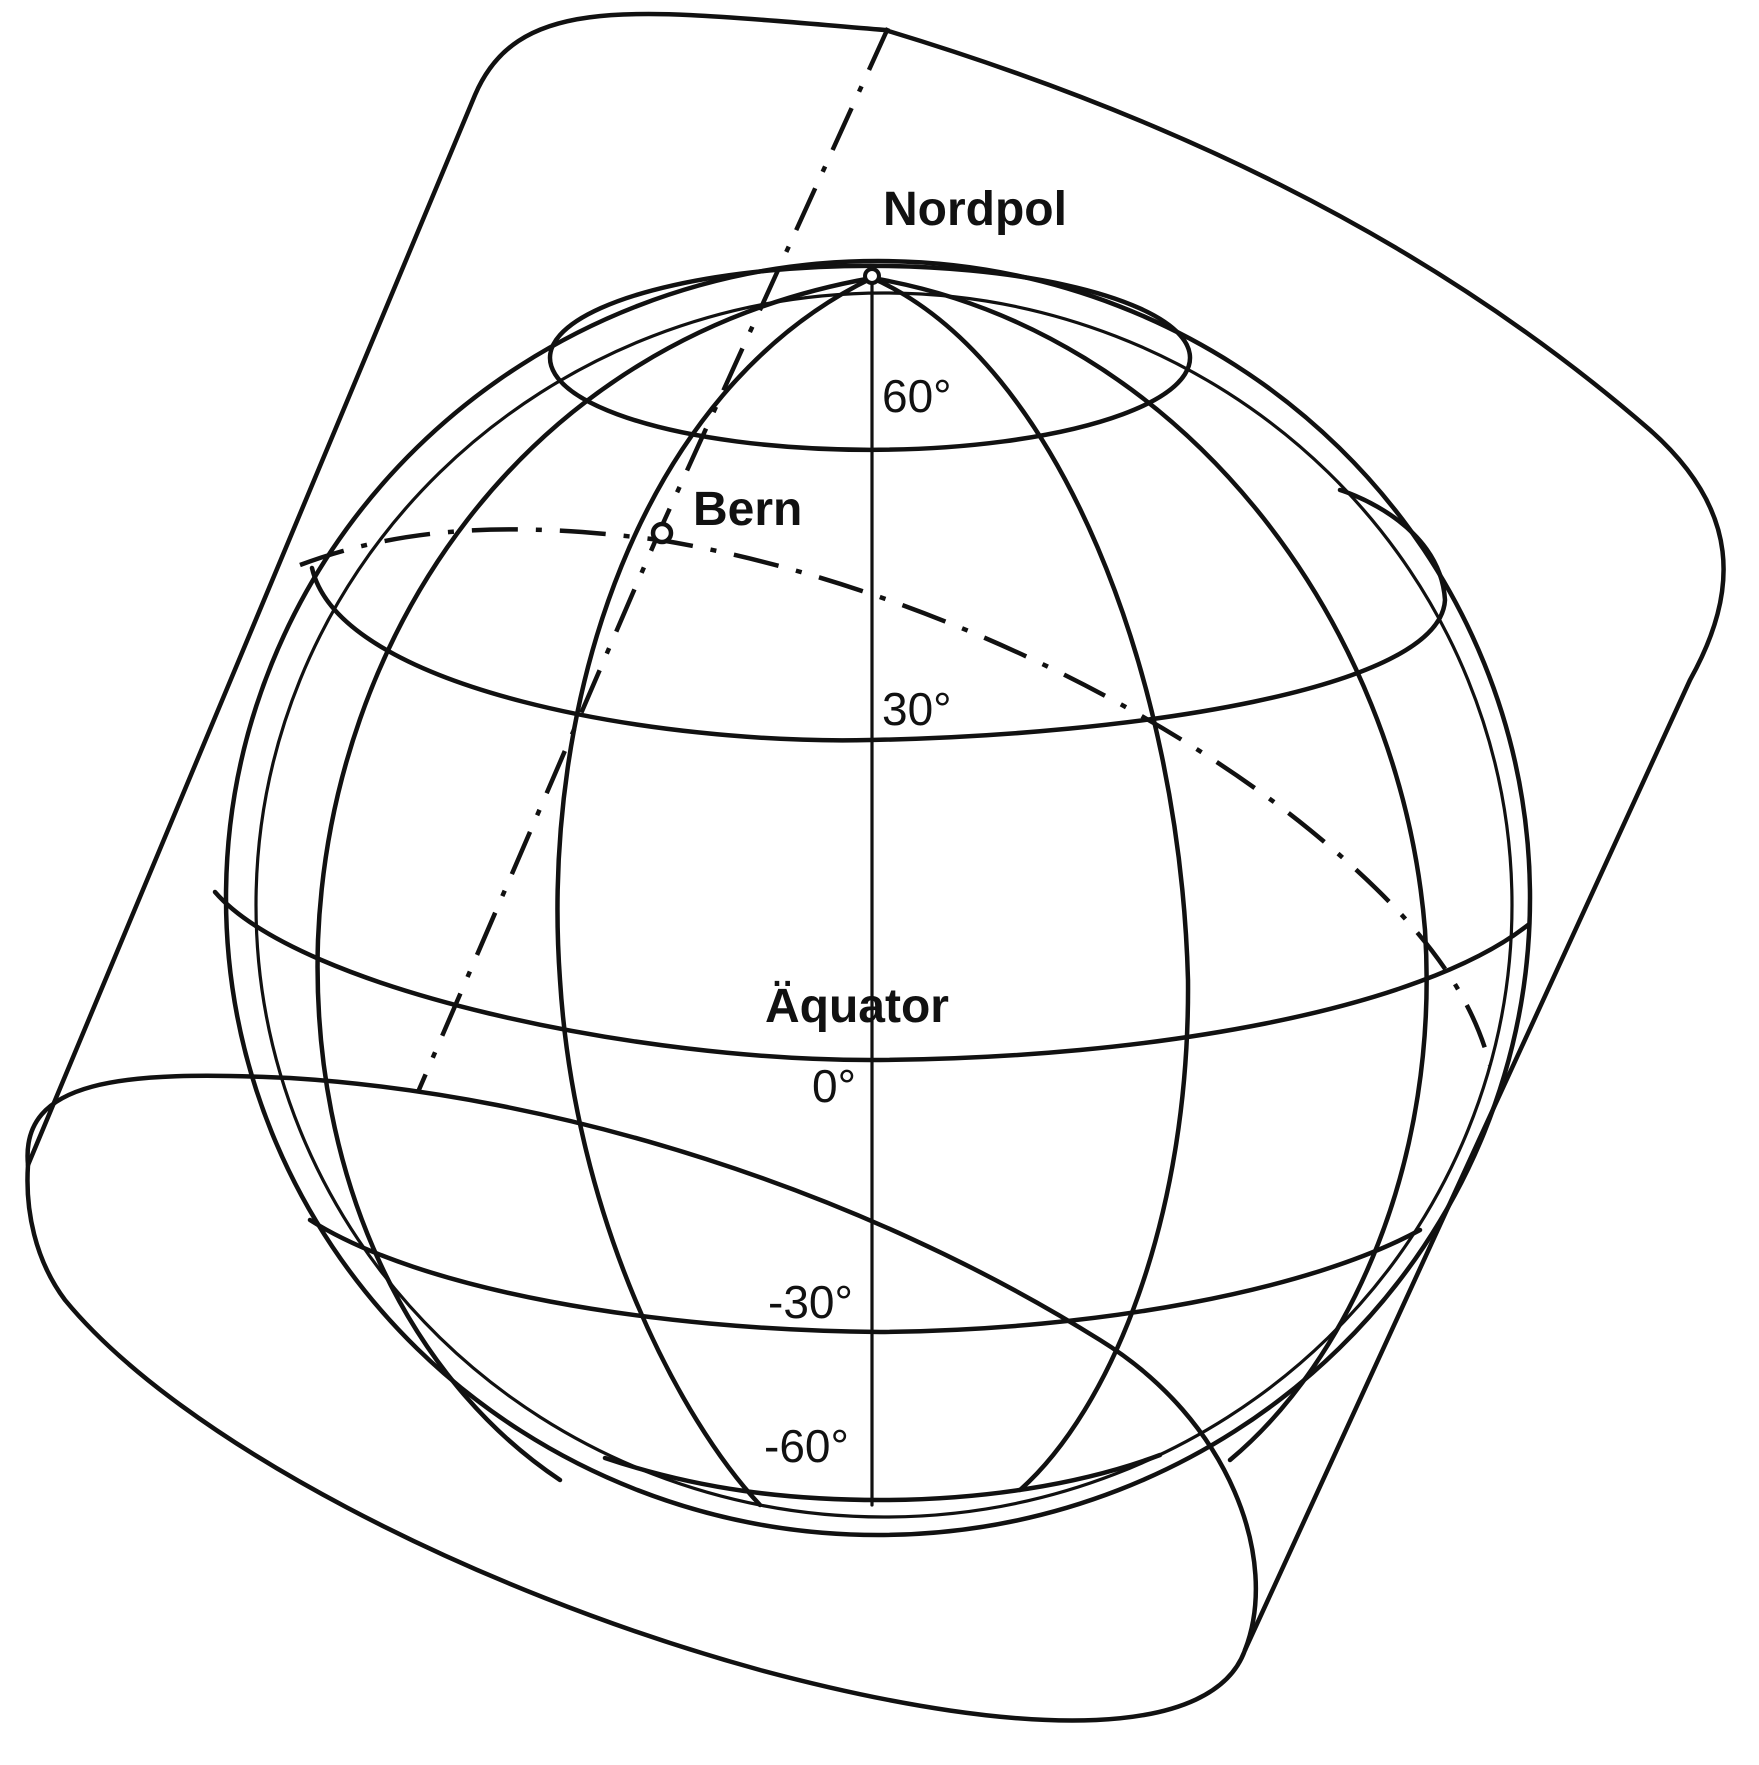  Describe the element at coordinates (917, 396) in the screenshot. I see `latitude-label-60: 60°` at that location.